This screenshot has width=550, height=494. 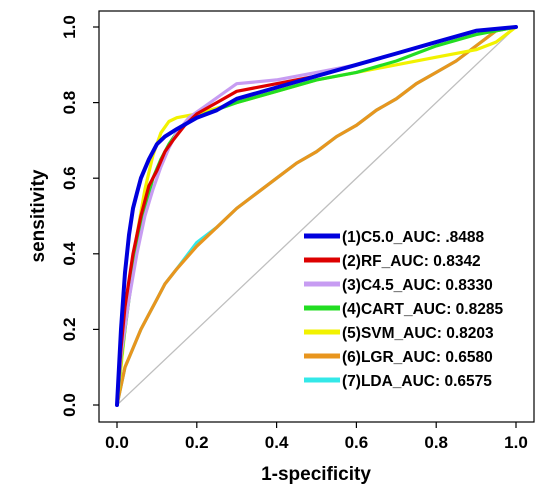 What do you see at coordinates (69, 405) in the screenshot?
I see `y-tick-label: 0.0` at bounding box center [69, 405].